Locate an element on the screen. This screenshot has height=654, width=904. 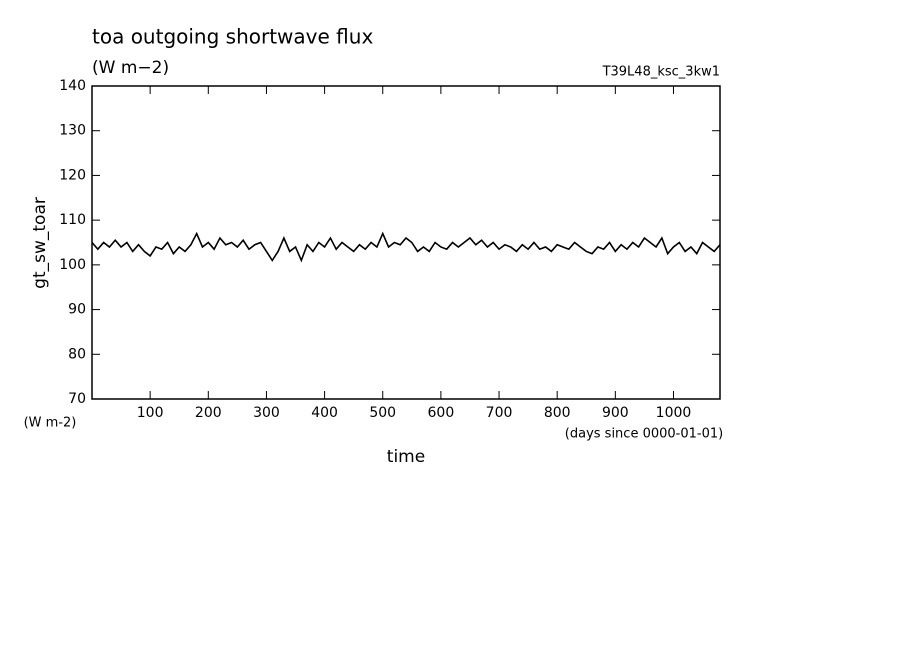
y-tick-label: 120 is located at coordinates (72, 175).